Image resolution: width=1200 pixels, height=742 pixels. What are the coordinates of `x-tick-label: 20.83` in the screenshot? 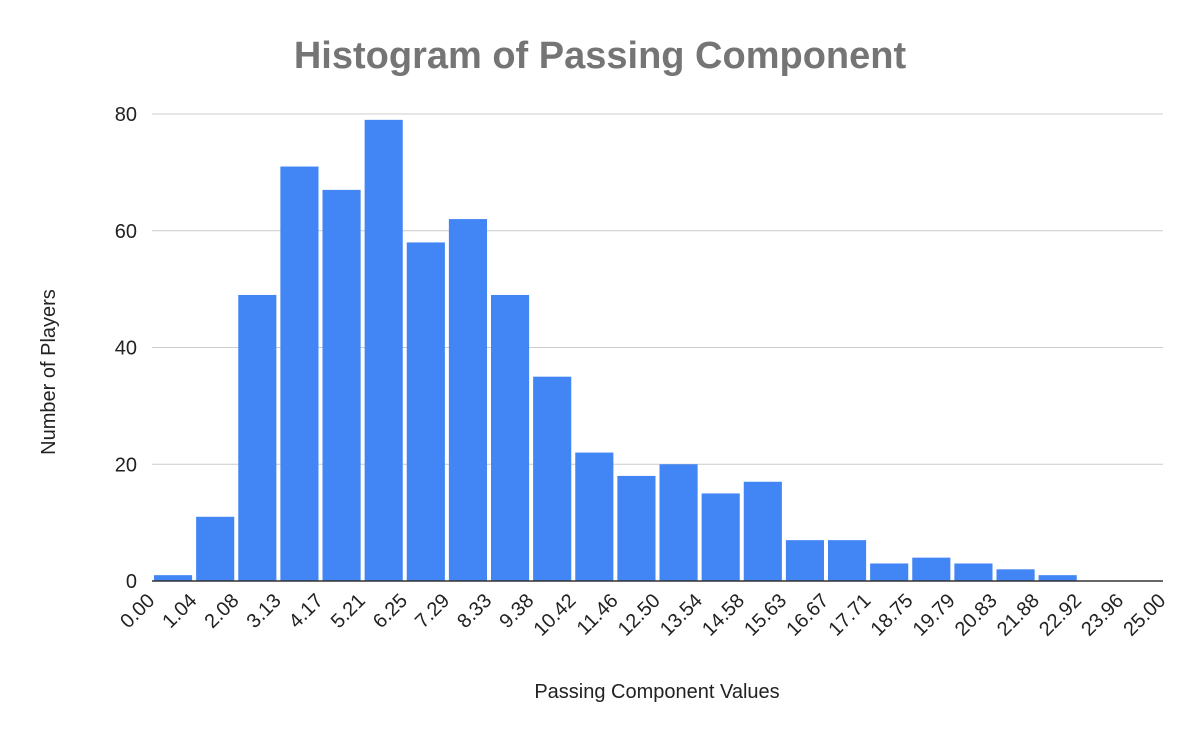 It's located at (976, 615).